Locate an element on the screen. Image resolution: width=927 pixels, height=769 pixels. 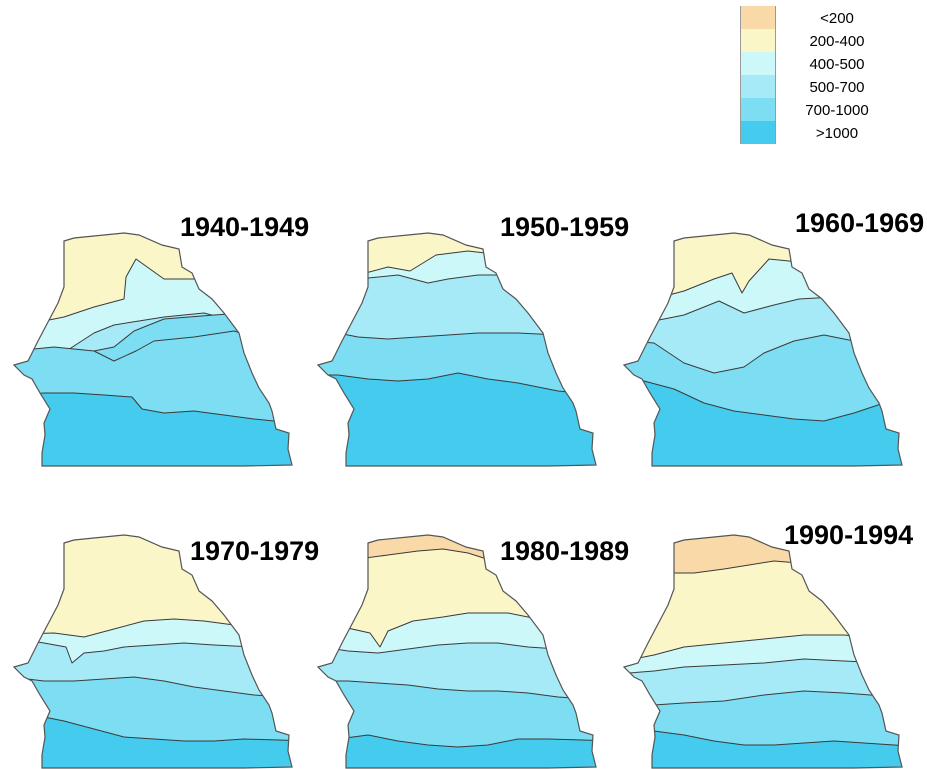
legend-item: 400-500 is located at coordinates (830, 63).